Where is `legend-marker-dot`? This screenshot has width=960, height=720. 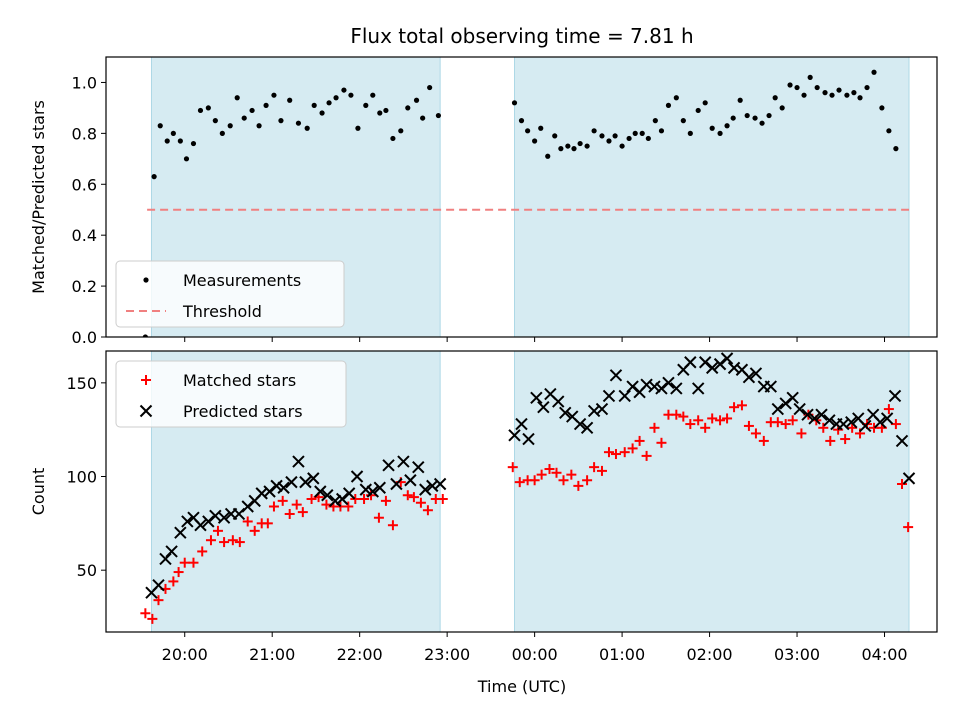 legend-marker-dot is located at coordinates (146, 280).